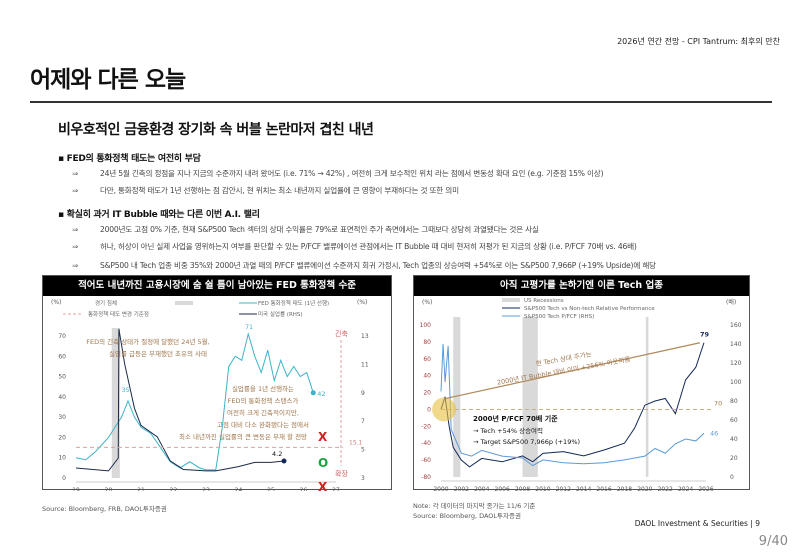 The width and height of the screenshot is (800, 552). What do you see at coordinates (216, 130) in the screenshot?
I see `page-subtitle: 비우호적인 금융환경 장기화 속 버블 논란마저 겹친 내년` at bounding box center [216, 130].